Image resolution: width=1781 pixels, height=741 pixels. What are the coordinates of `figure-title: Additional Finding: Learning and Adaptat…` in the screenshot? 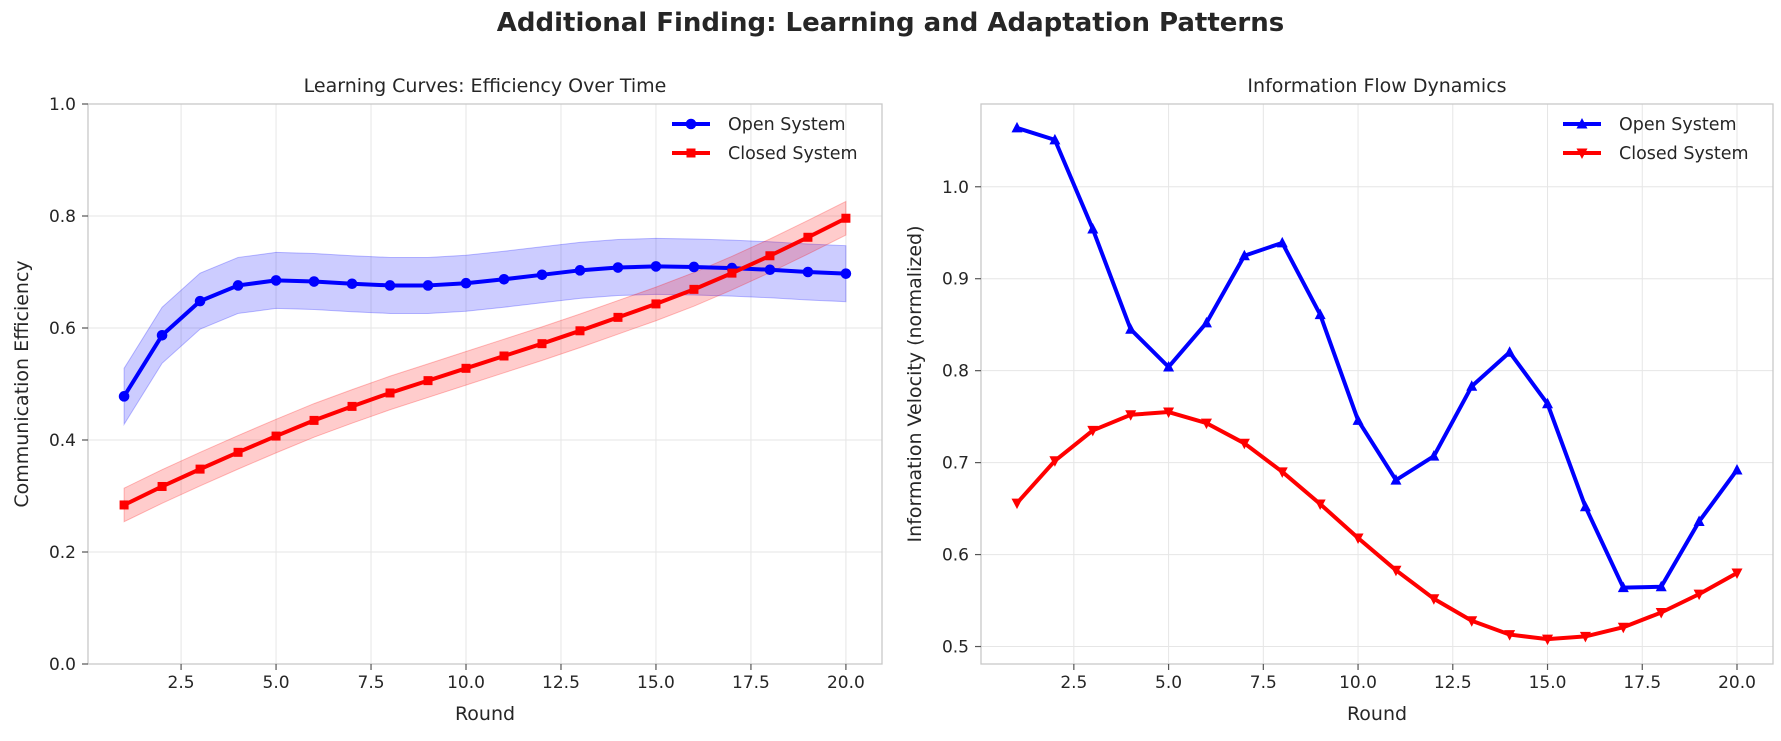 It's located at (890, 23).